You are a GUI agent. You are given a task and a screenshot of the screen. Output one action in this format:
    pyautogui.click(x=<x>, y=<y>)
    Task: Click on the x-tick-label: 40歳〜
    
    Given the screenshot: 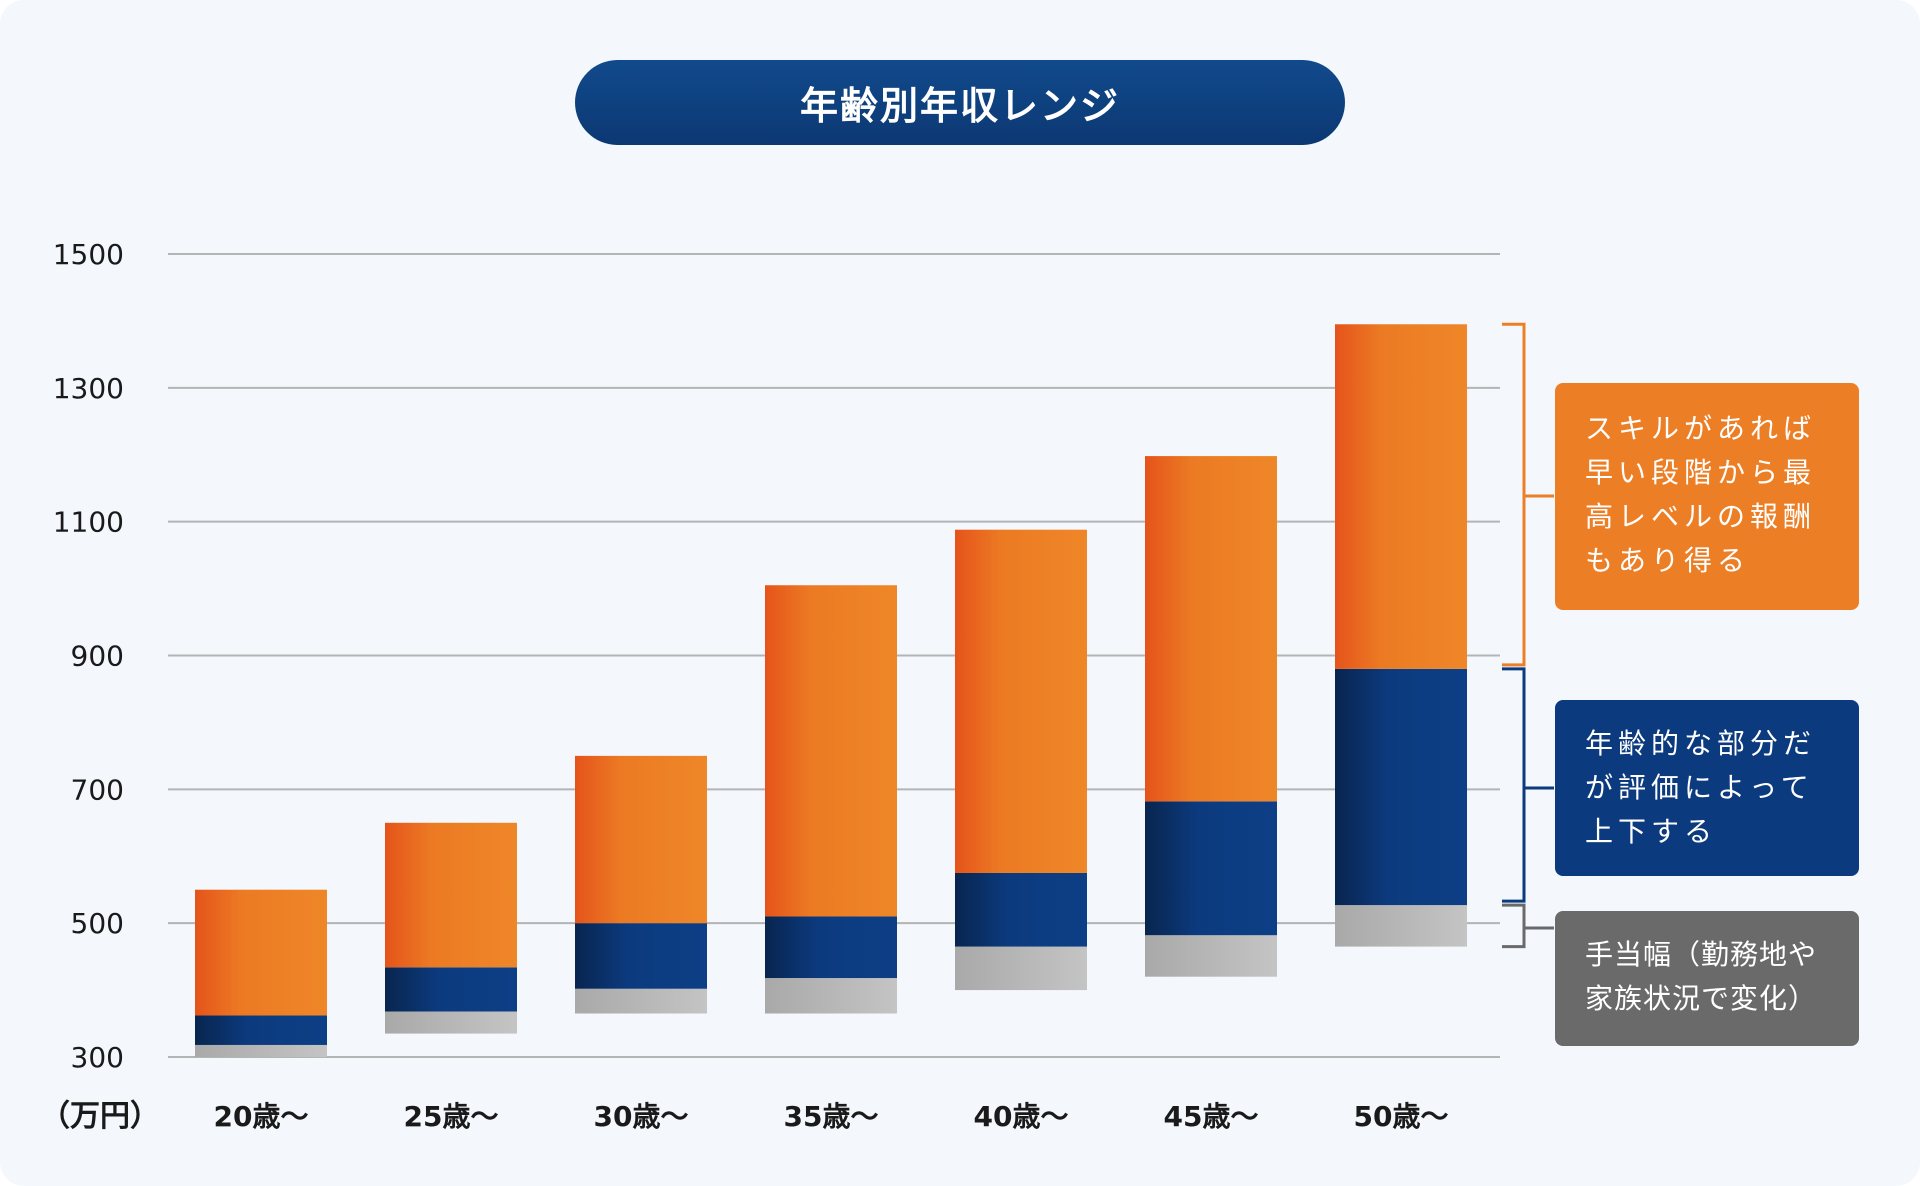 What is the action you would take?
    pyautogui.click(x=1021, y=1116)
    